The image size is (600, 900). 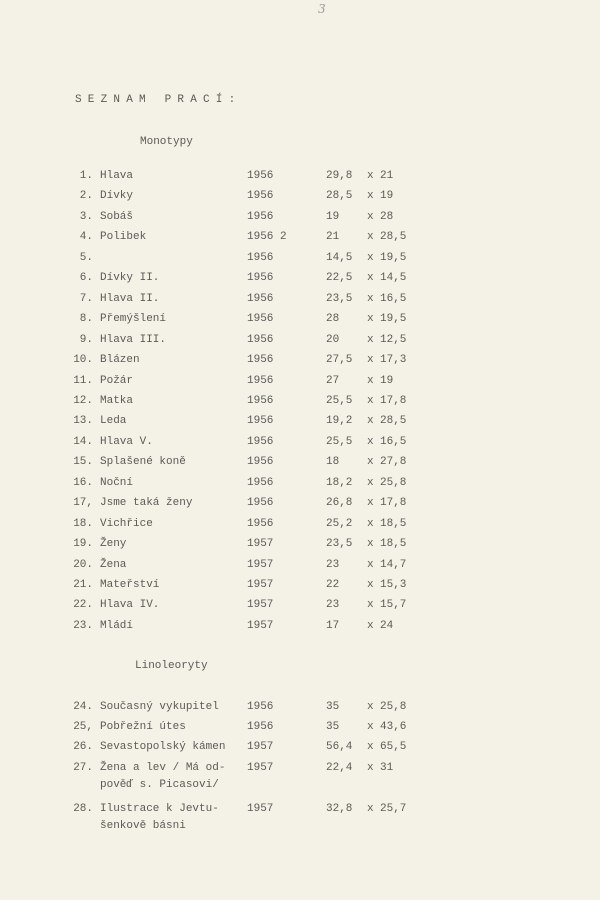 What do you see at coordinates (393, 503) in the screenshot?
I see `item-height: 17,8` at bounding box center [393, 503].